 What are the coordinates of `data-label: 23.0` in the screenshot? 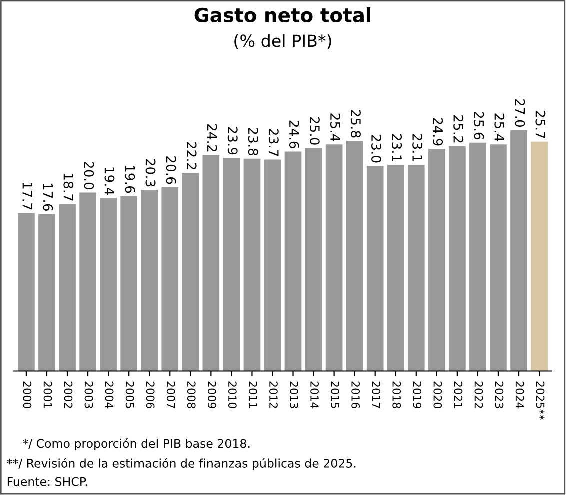 It's located at (377, 149).